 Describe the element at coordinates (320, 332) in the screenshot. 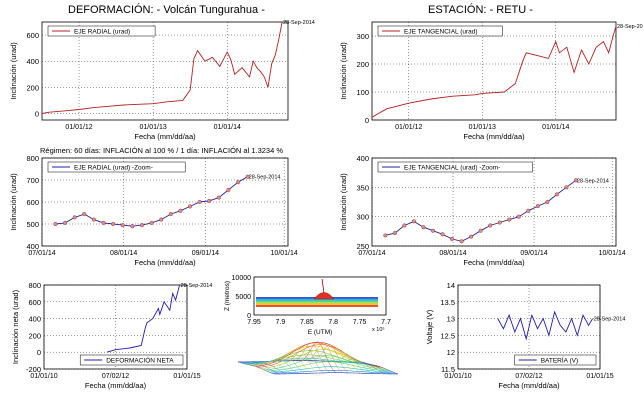

I see `x-axis-label: E (UTM)` at that location.